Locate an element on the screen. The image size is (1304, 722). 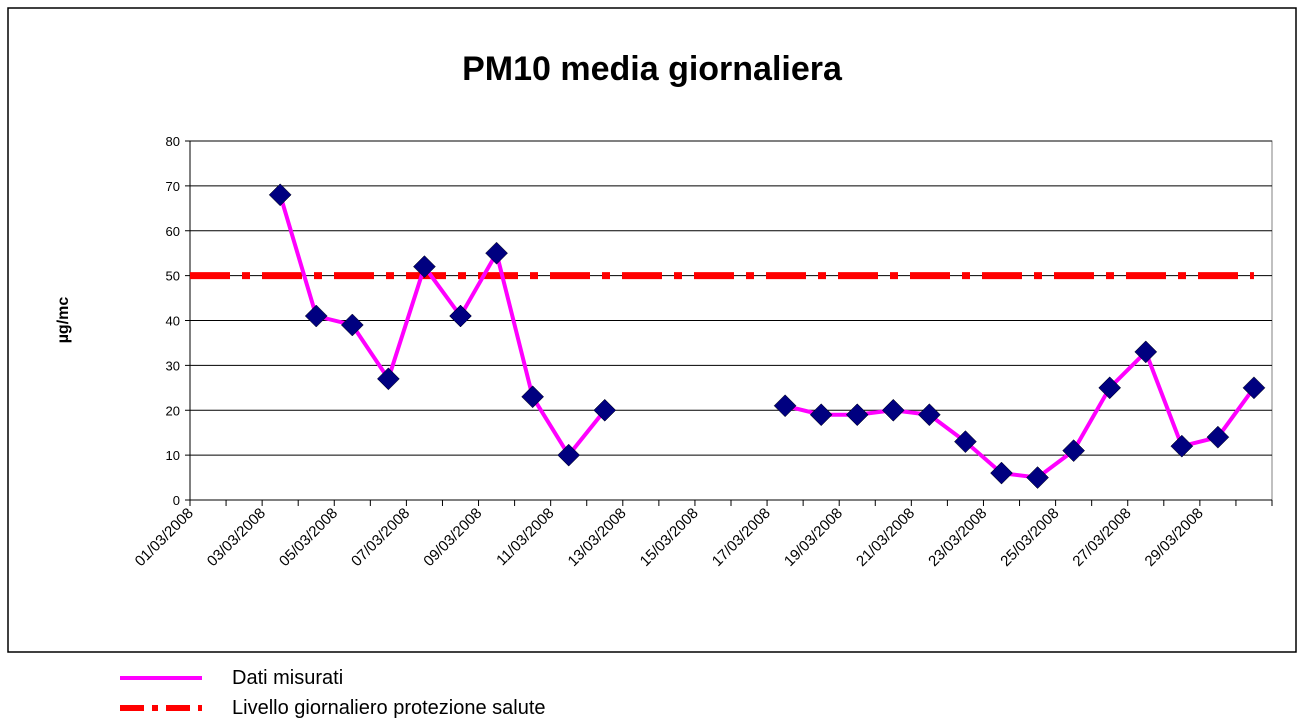
y-tick-label: 0 is located at coordinates (176, 500).